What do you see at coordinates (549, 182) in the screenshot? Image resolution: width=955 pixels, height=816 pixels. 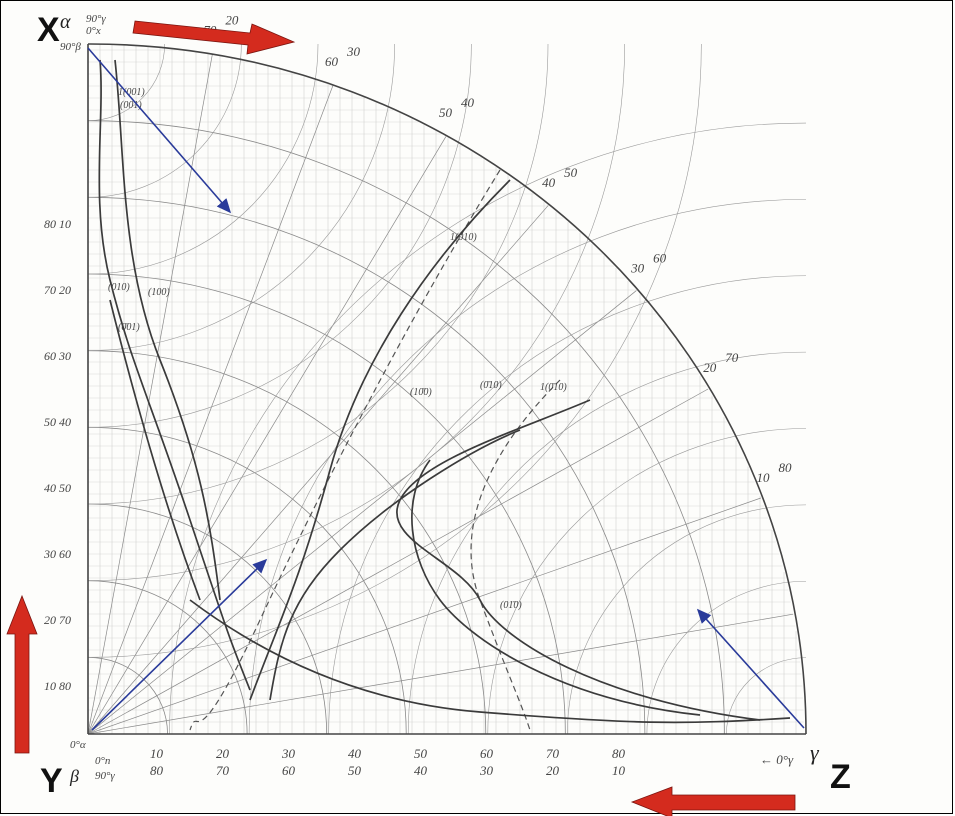 I see `arc-scale-a: 40` at bounding box center [549, 182].